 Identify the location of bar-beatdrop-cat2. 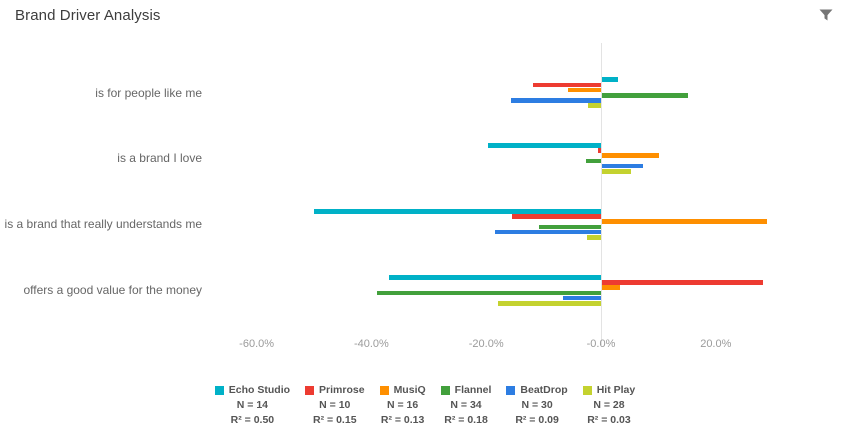
(622, 166).